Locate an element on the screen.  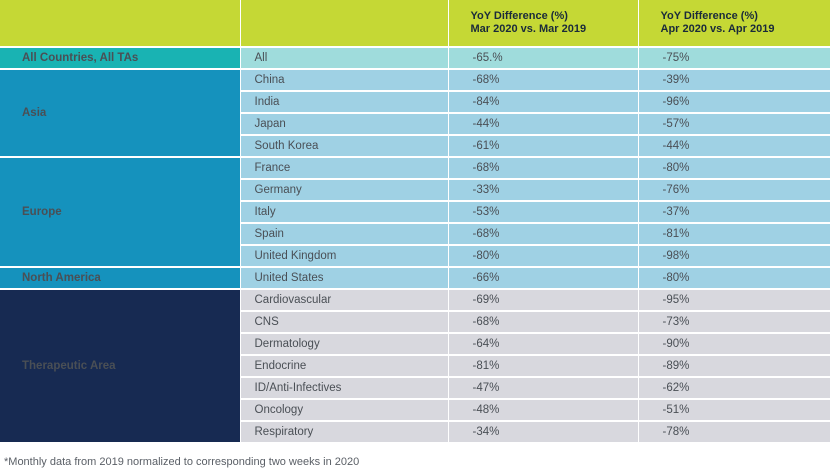
row-label: Respiratory is located at coordinates (344, 432).